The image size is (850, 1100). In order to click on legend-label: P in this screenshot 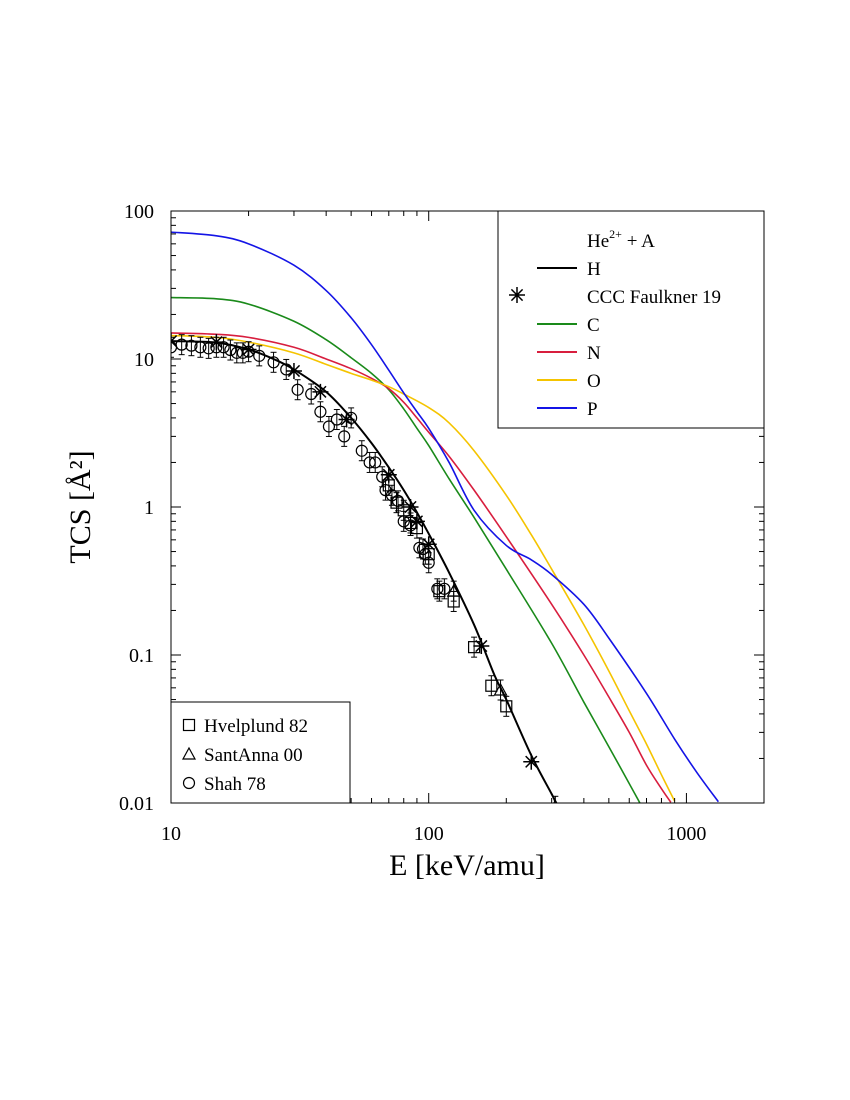, I will do `click(592, 409)`.